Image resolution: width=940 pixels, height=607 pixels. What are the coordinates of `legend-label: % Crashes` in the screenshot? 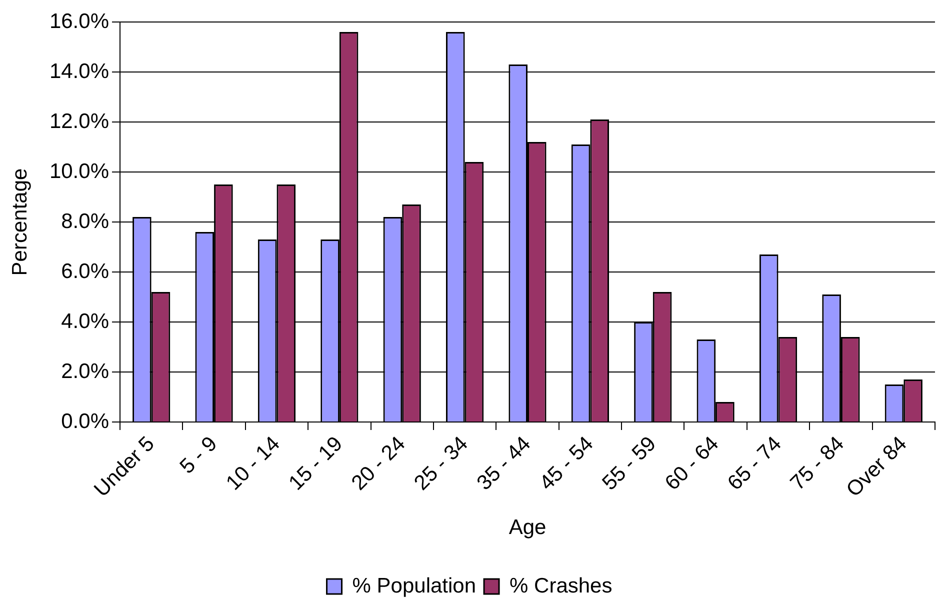 It's located at (561, 586).